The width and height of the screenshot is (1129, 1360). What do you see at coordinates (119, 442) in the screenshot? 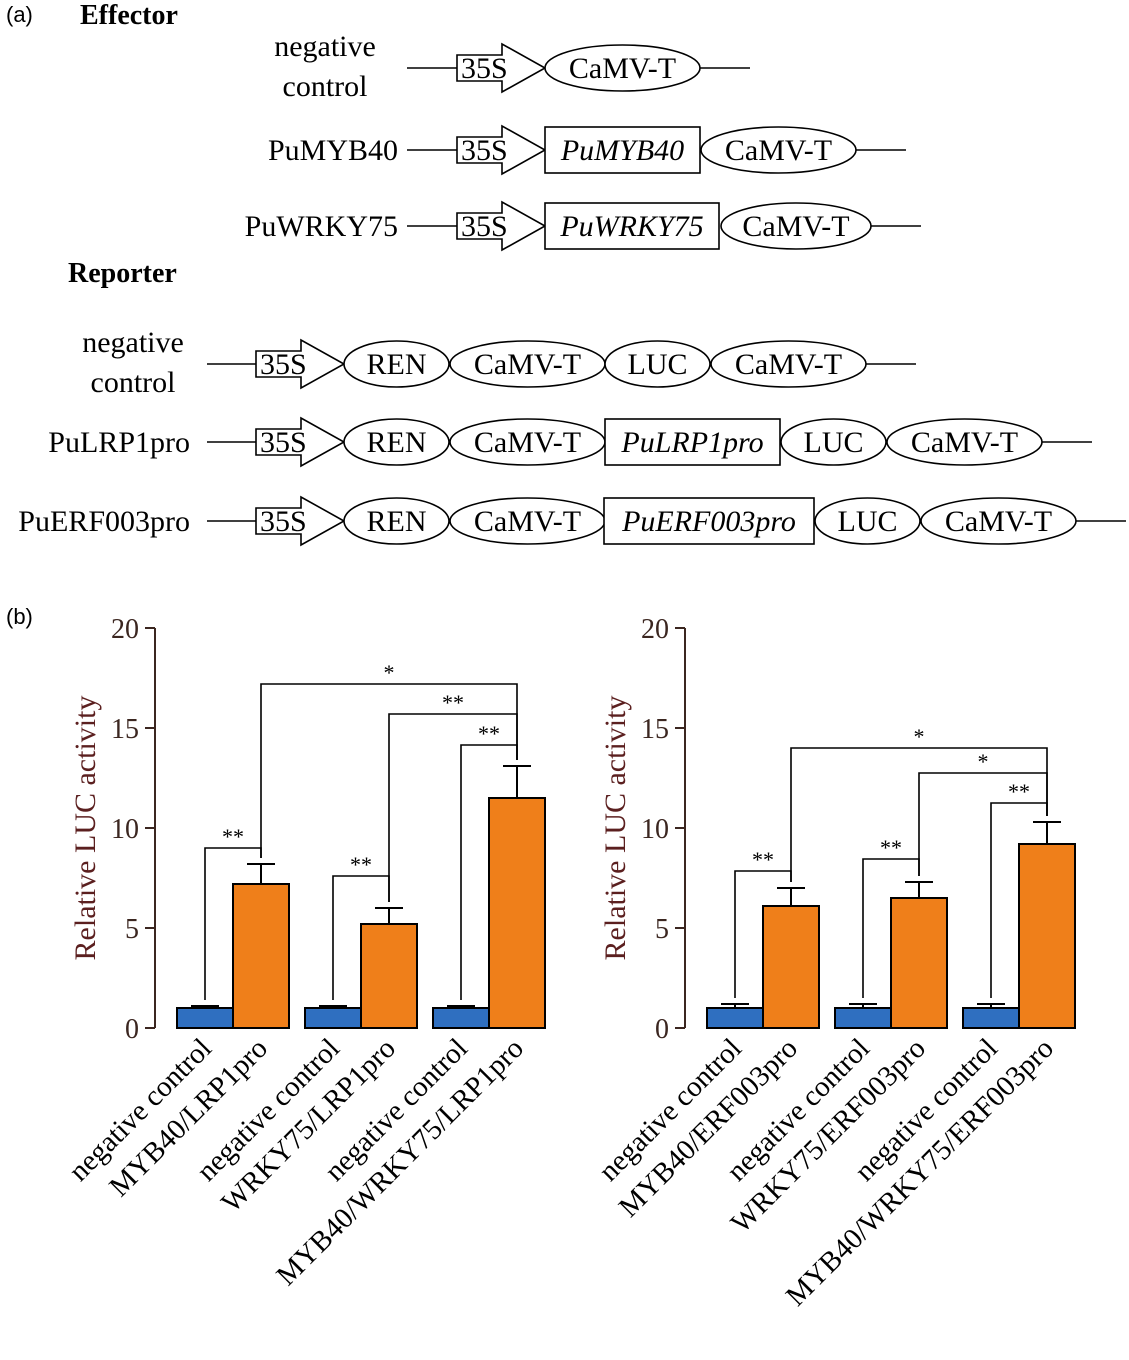
I see `construct-label: PuLRP1pro` at bounding box center [119, 442].